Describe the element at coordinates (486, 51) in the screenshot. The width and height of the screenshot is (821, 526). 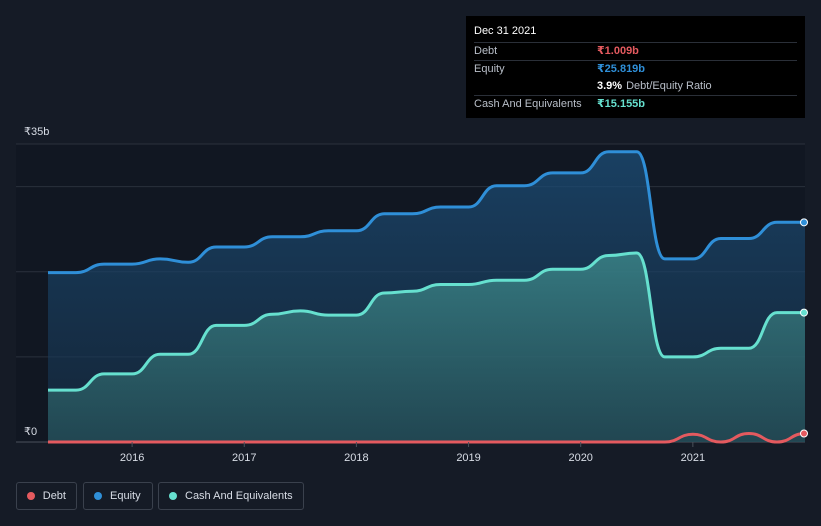
I see `tooltip-debt-label: Debt` at that location.